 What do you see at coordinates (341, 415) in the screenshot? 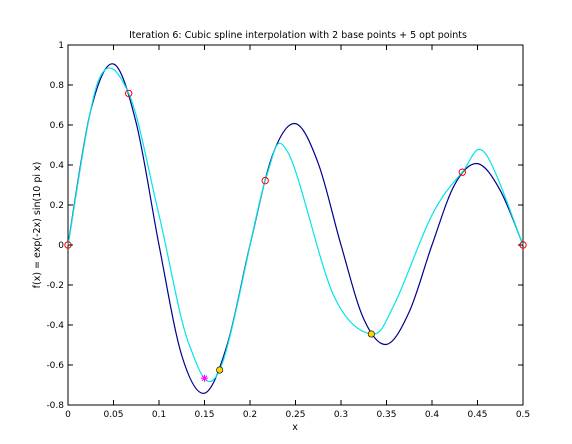
I see `x-tick-label: 0.3` at bounding box center [341, 415].